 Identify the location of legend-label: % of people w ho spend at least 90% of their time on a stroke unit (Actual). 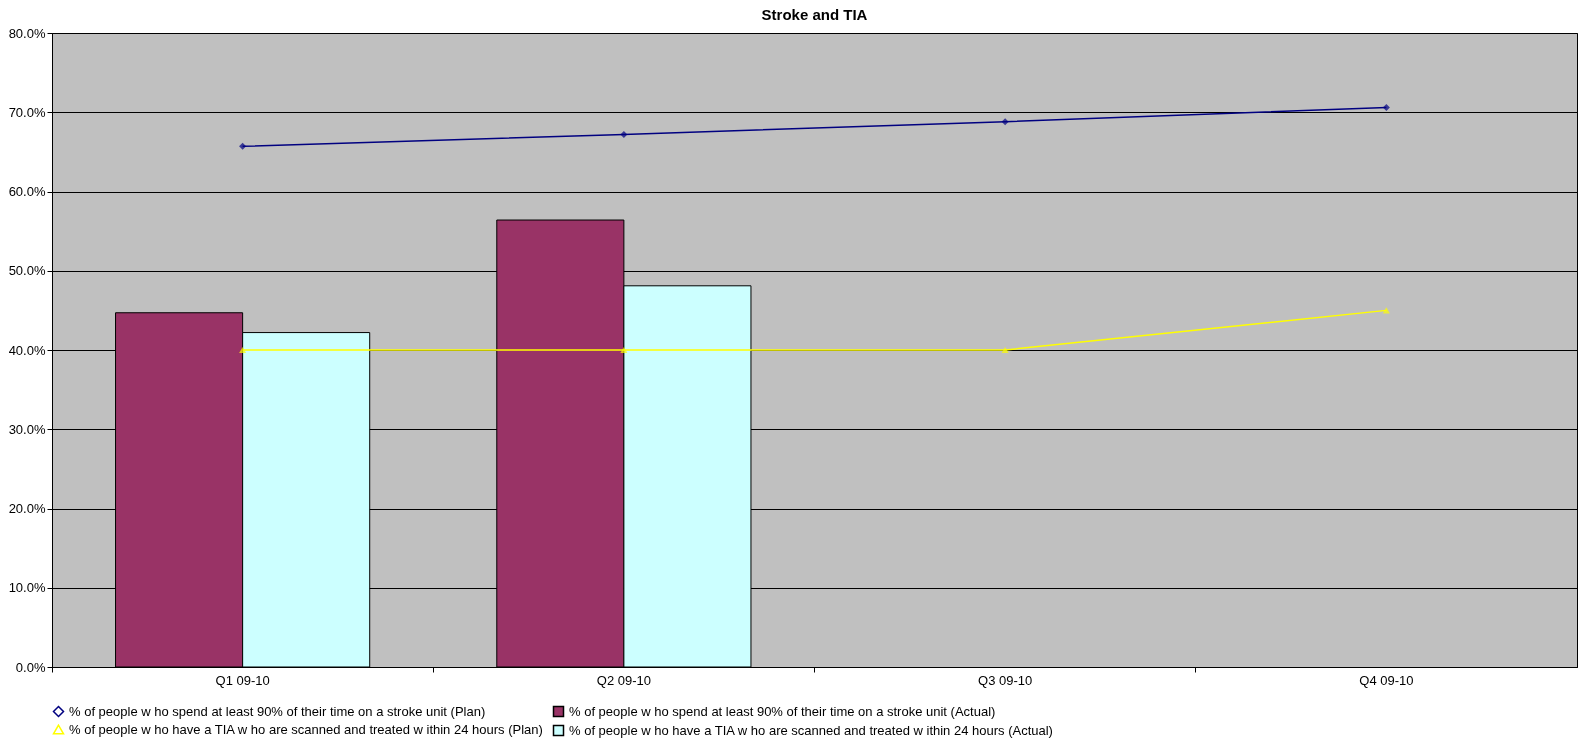
(782, 711).